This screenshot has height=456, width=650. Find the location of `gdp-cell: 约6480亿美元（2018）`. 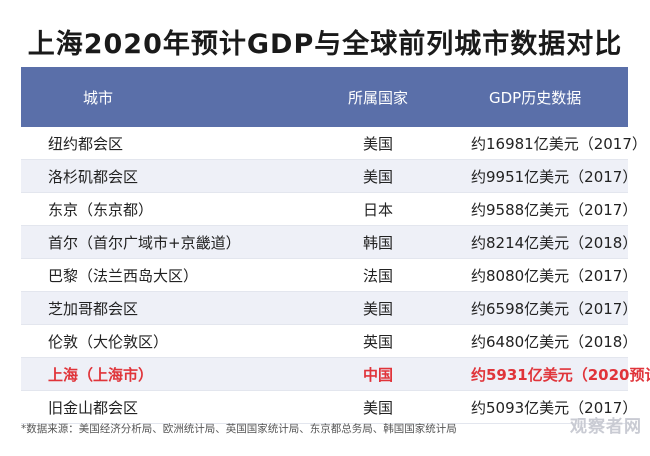

gdp-cell: 约6480亿美元（2018） is located at coordinates (537, 341).